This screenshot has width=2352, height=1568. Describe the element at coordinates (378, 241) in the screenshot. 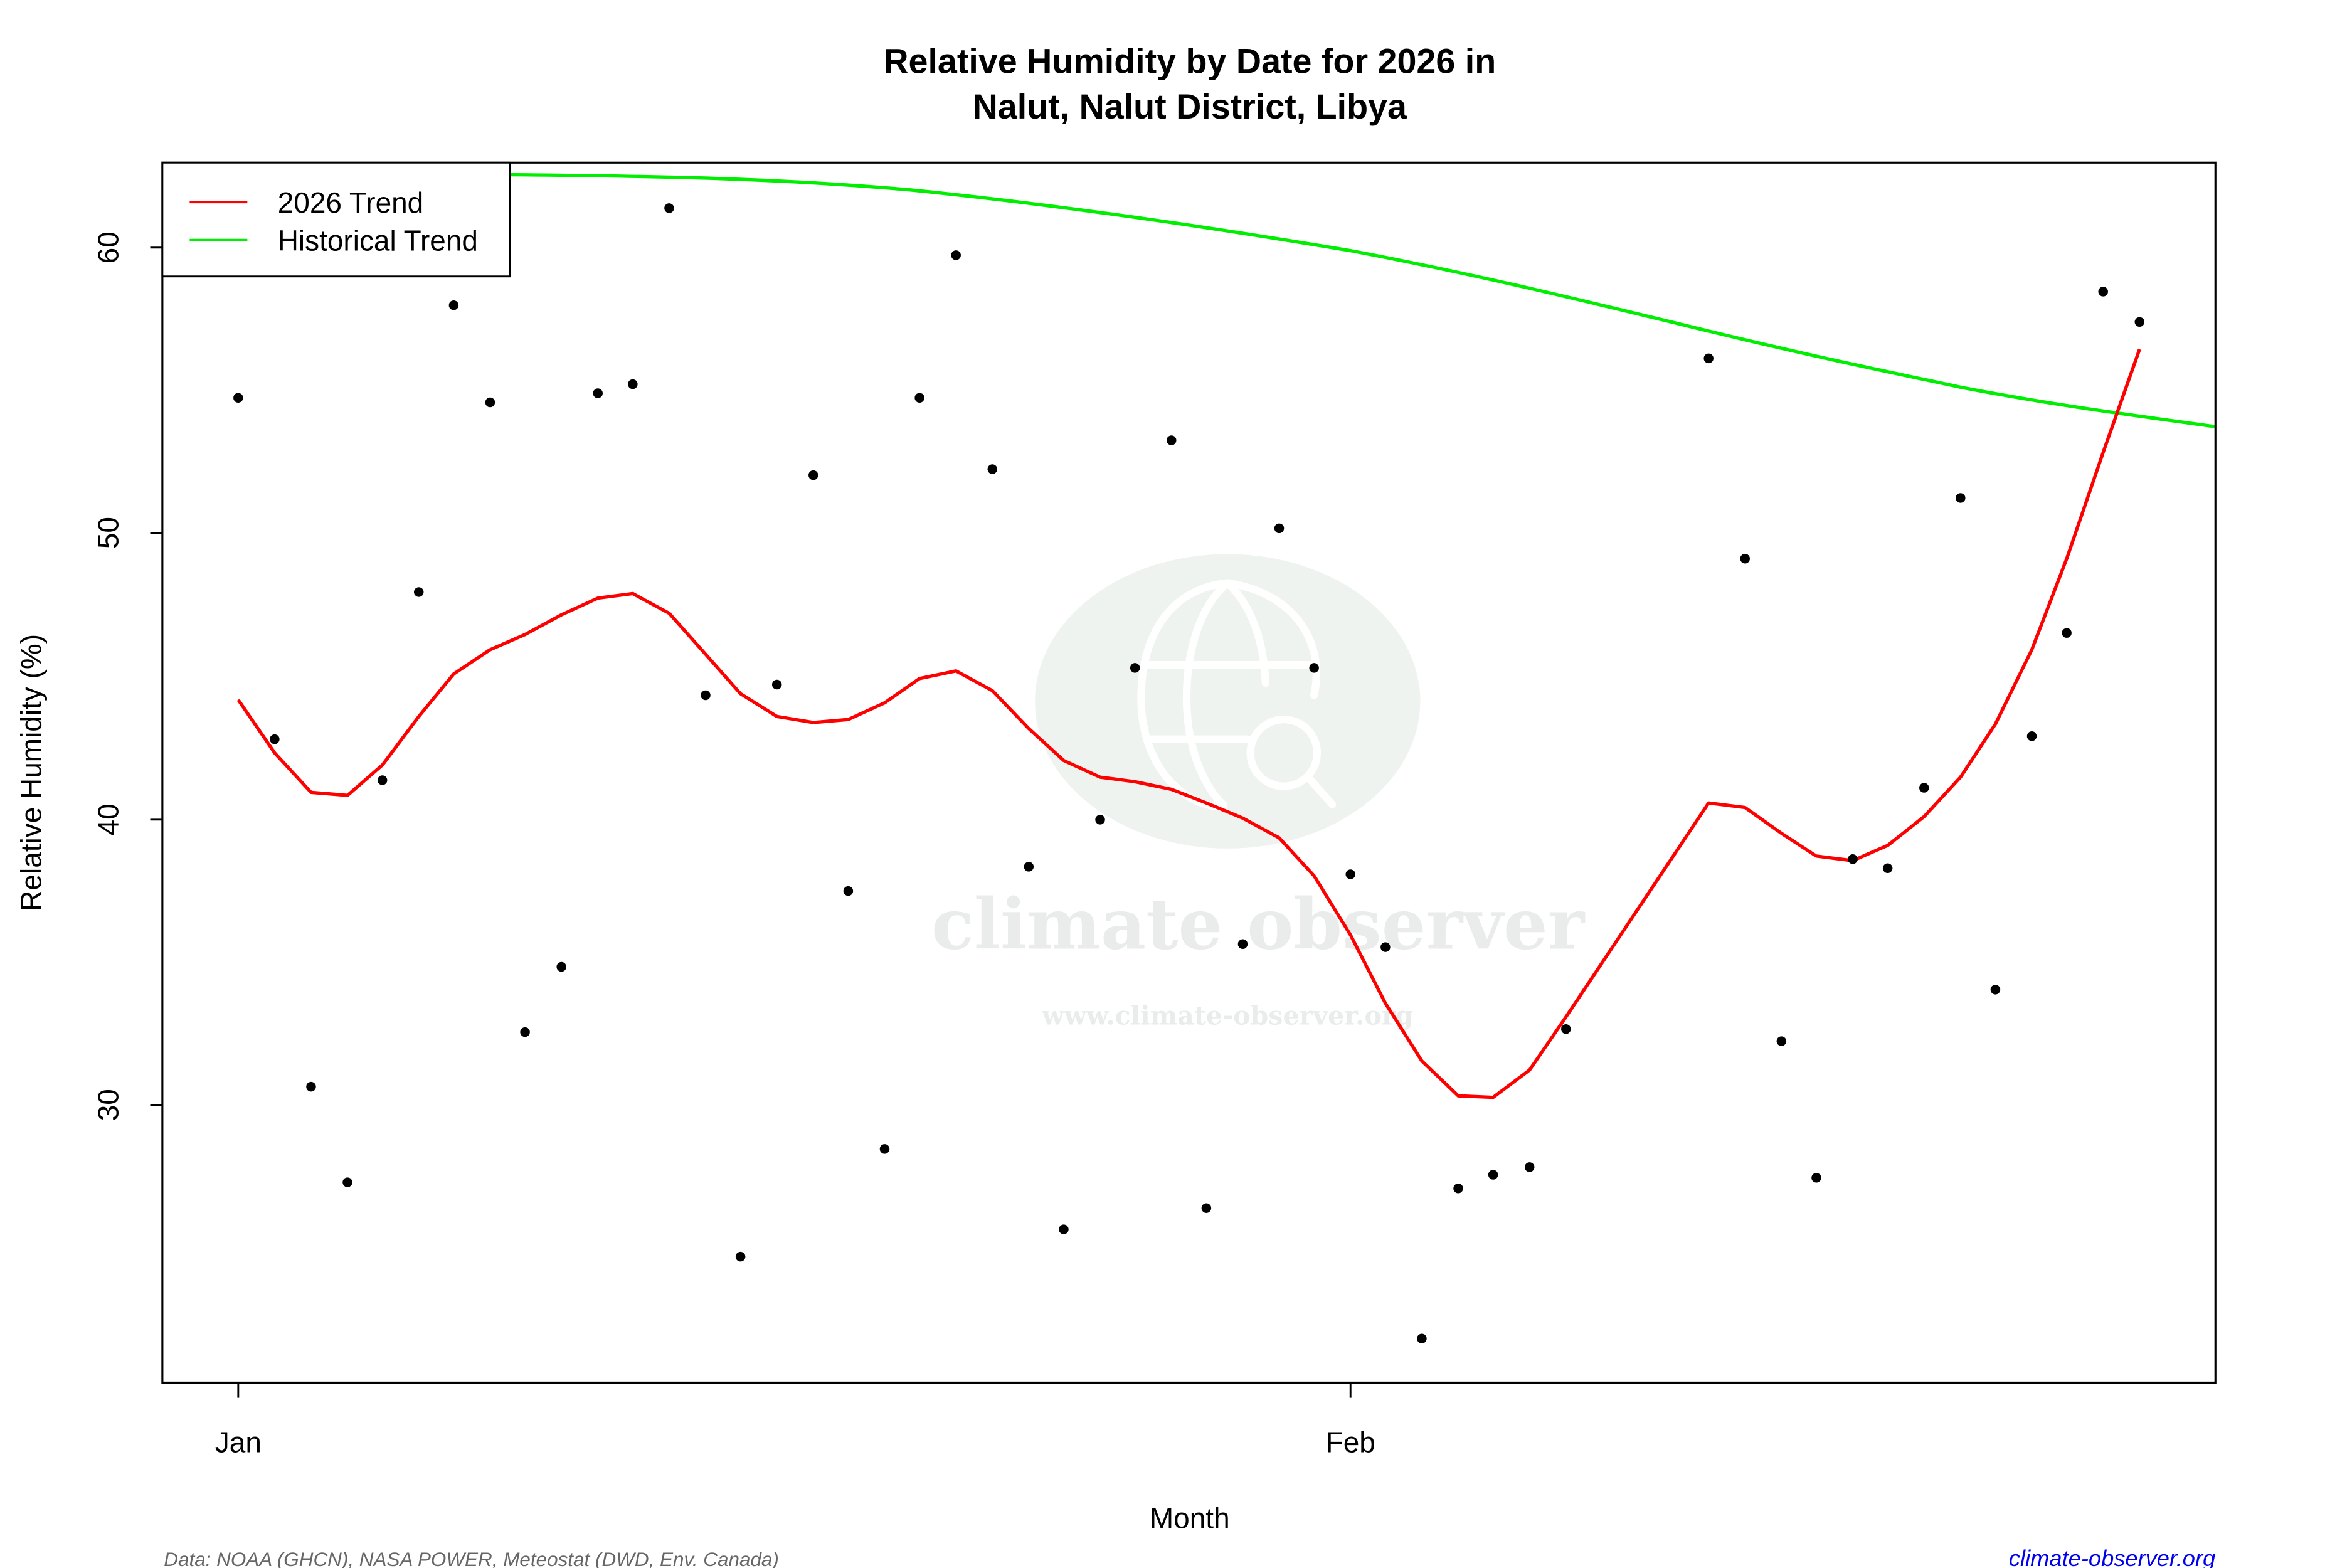

I see `legend-label-historical: Historical Trend` at that location.